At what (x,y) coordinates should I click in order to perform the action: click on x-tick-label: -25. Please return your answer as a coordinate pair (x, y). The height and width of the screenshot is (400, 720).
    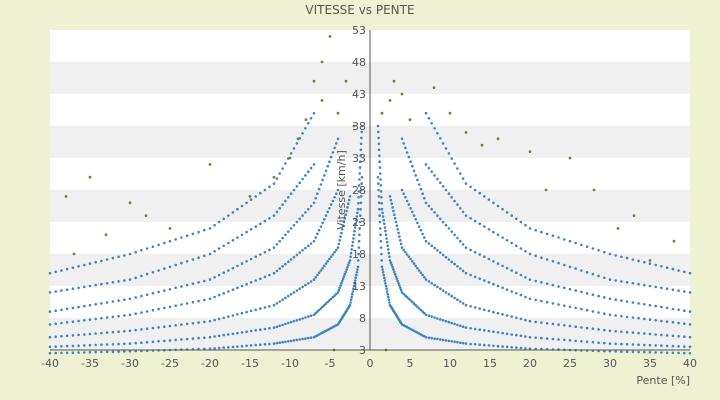
    Looking at the image, I should click on (170, 363).